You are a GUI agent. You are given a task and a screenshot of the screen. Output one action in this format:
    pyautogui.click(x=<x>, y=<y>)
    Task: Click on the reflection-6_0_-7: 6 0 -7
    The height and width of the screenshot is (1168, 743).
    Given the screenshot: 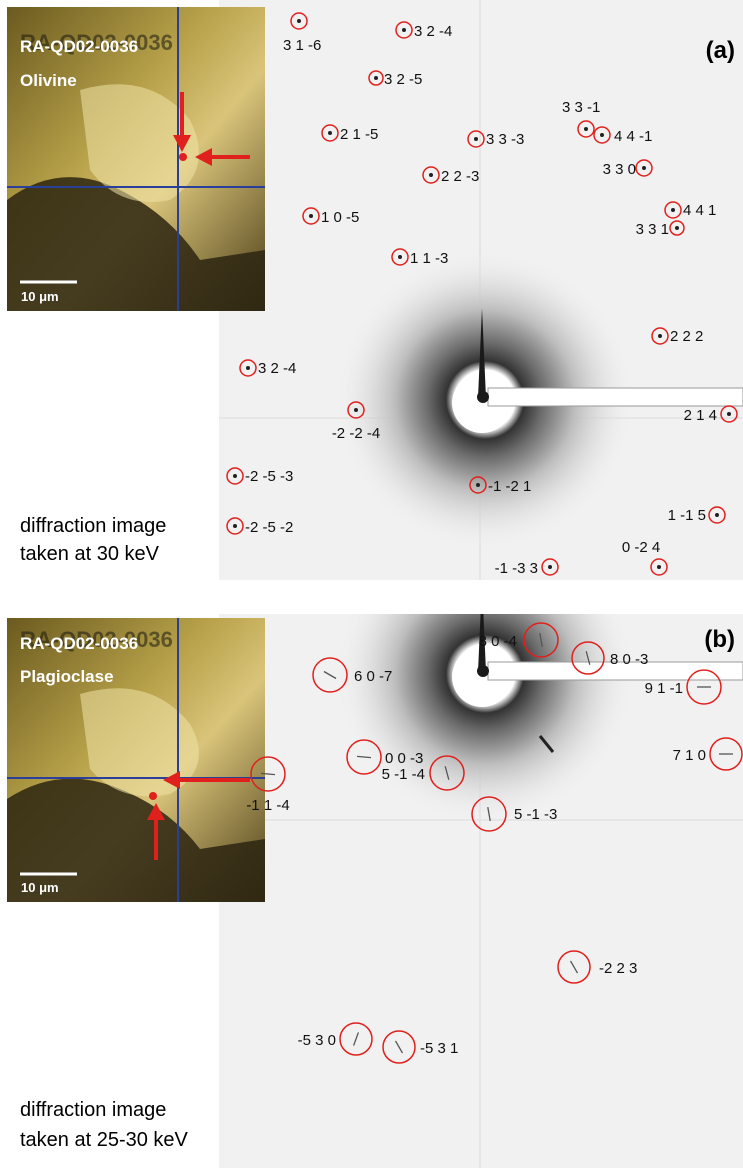 What is the action you would take?
    pyautogui.click(x=352, y=675)
    